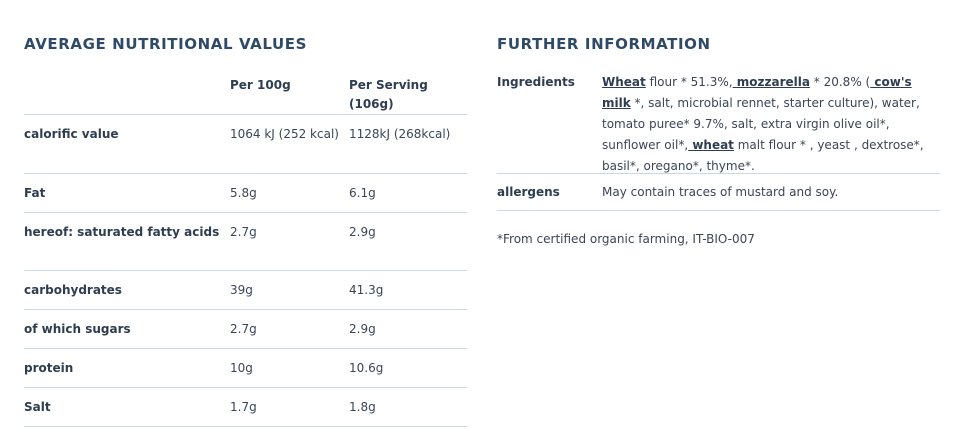  What do you see at coordinates (757, 92) in the screenshot?
I see `allergen-cows-milk: cow's milk` at bounding box center [757, 92].